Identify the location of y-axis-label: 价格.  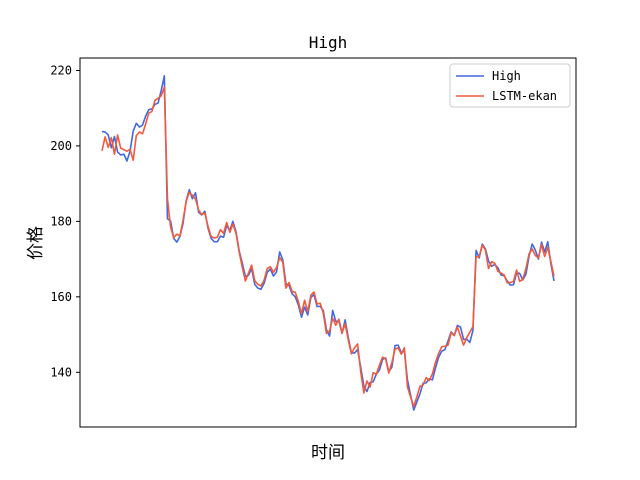
(36, 243).